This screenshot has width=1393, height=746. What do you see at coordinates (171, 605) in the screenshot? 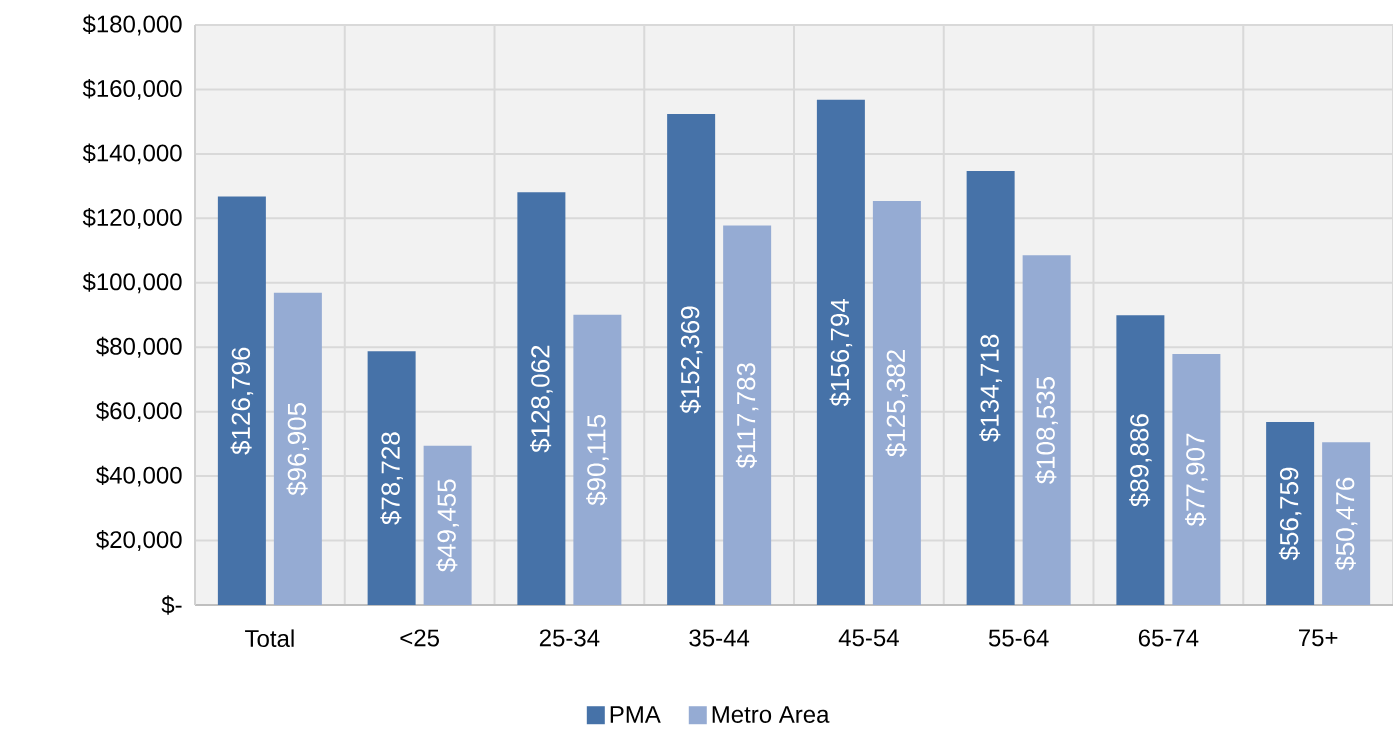
I see `y-tick-label: $-` at bounding box center [171, 605].